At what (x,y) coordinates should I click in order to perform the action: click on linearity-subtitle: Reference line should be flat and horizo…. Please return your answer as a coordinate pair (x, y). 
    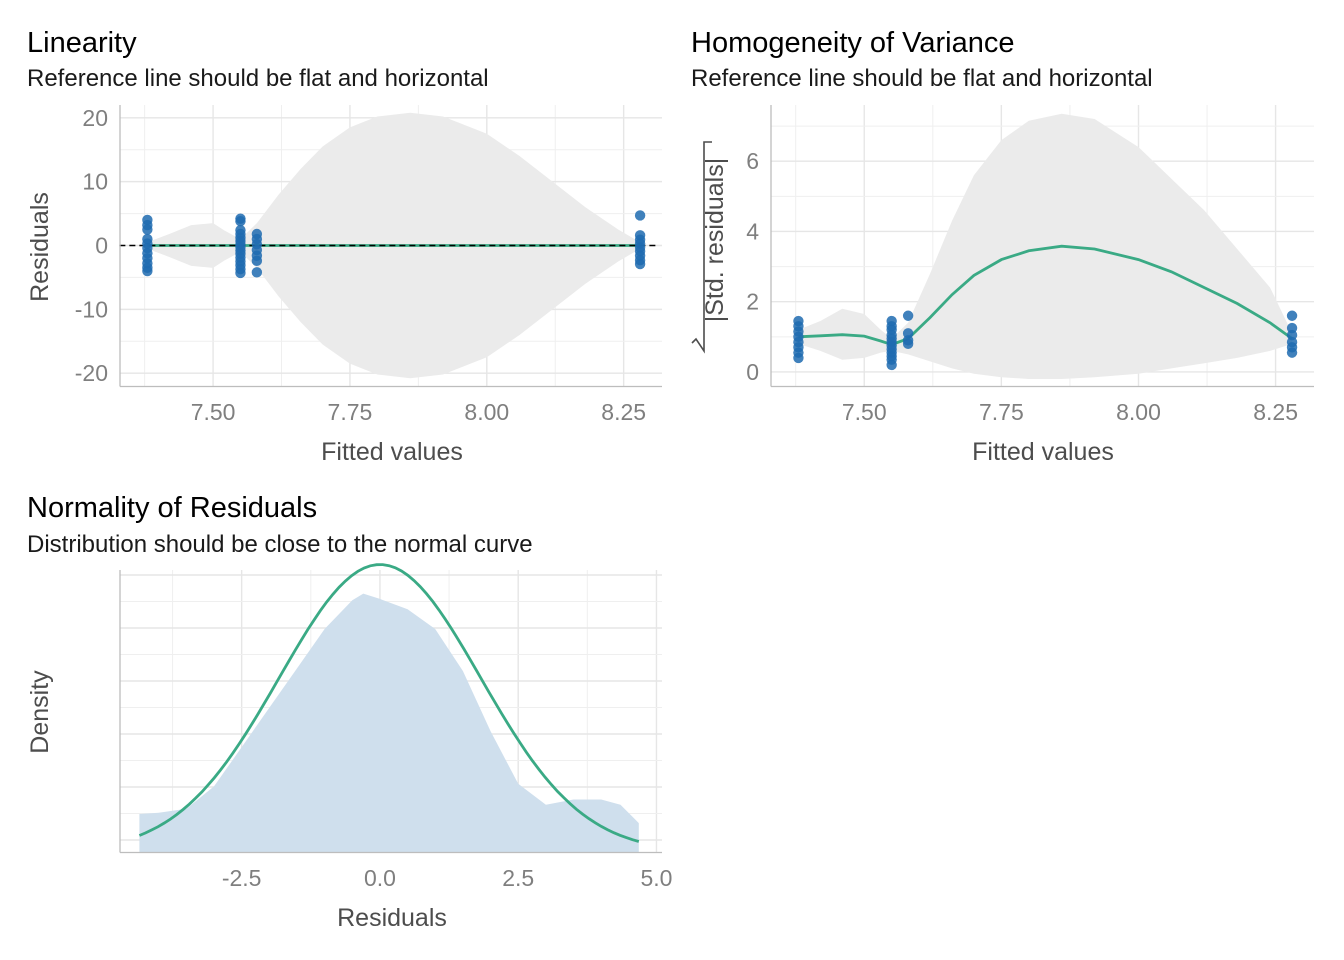
    Looking at the image, I should click on (258, 78).